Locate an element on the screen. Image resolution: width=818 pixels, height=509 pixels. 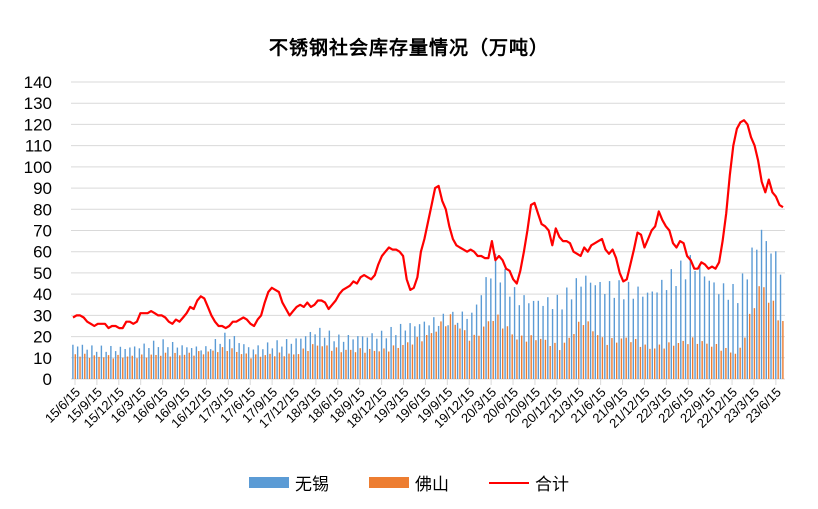
chart-title: 不锈钢社会库存量情况（万吨） is located at coordinates (408, 48).